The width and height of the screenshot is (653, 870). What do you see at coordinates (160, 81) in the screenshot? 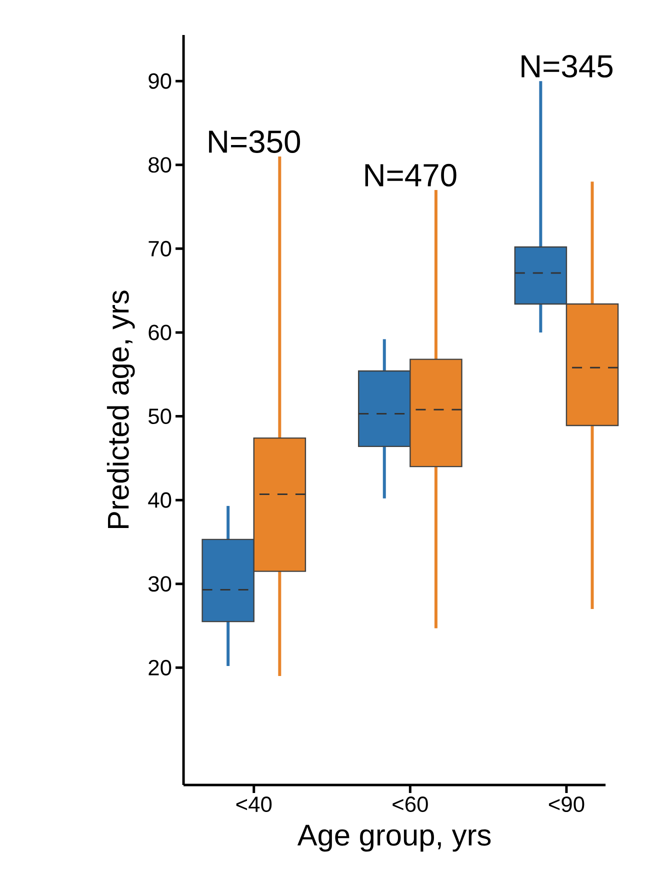
I see `y-tick-label: 90` at bounding box center [160, 81].